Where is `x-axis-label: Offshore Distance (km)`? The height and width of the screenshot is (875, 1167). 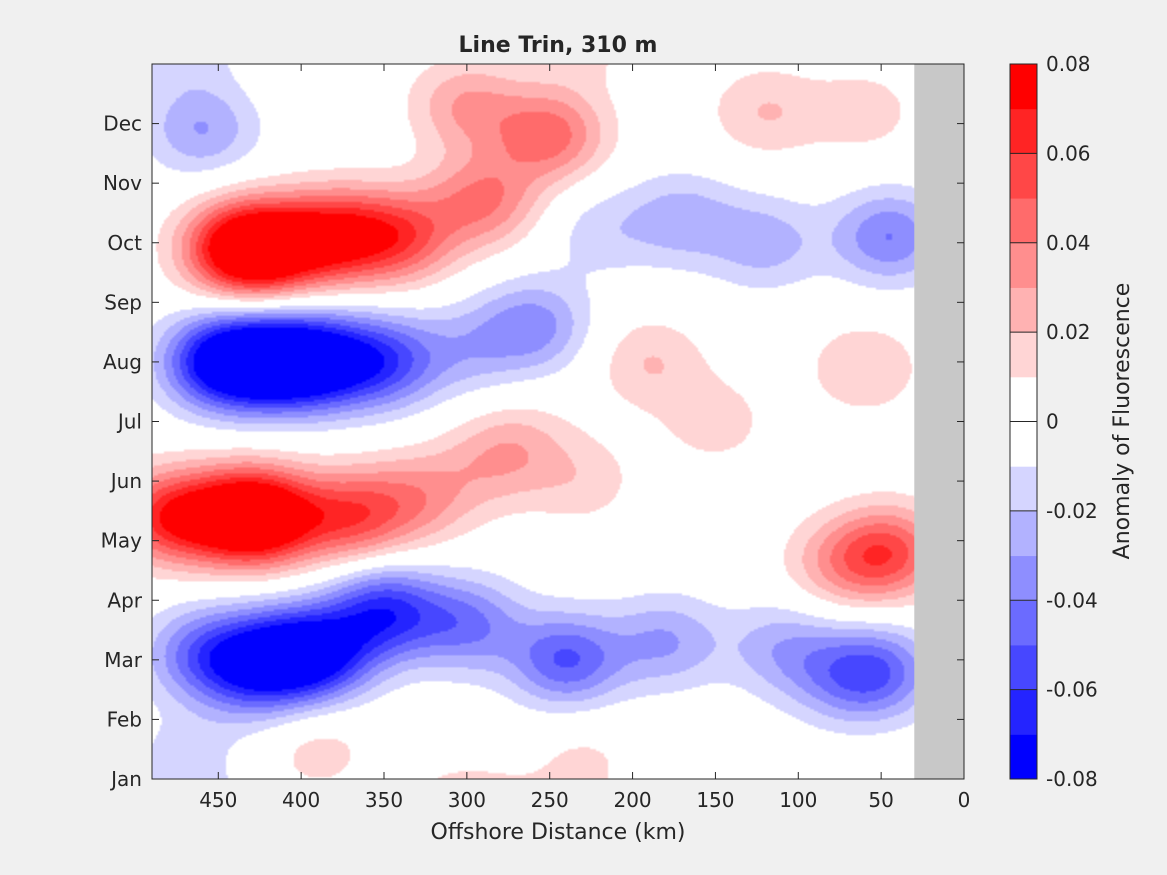 x-axis-label: Offshore Distance (km) is located at coordinates (558, 832).